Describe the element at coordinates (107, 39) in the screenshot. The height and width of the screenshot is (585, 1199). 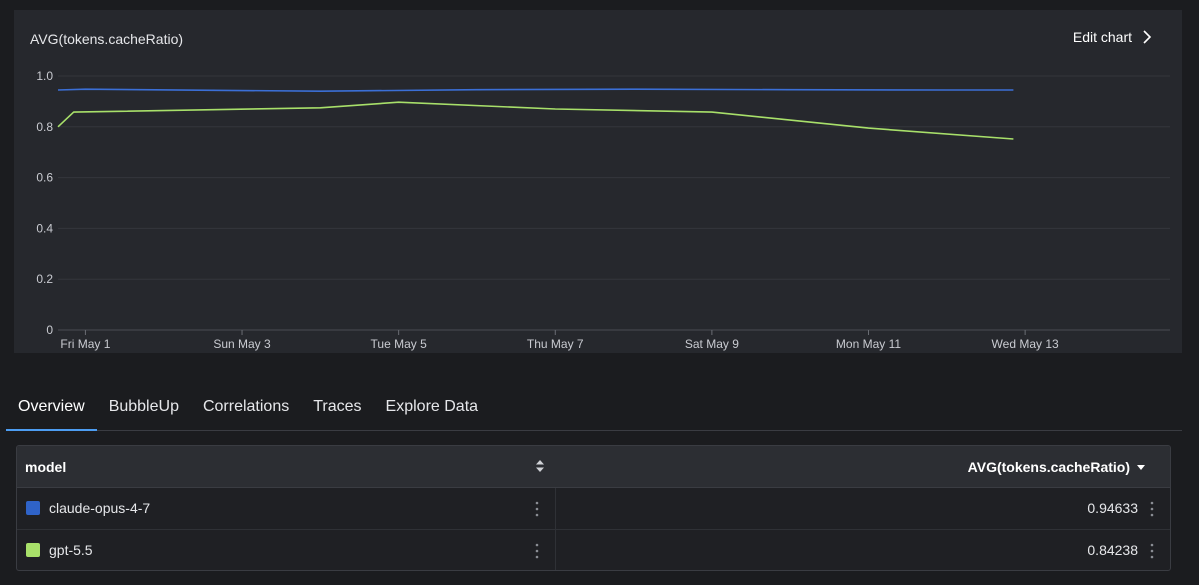
I see `chart-title: AVG(tokens.cacheRatio)` at that location.